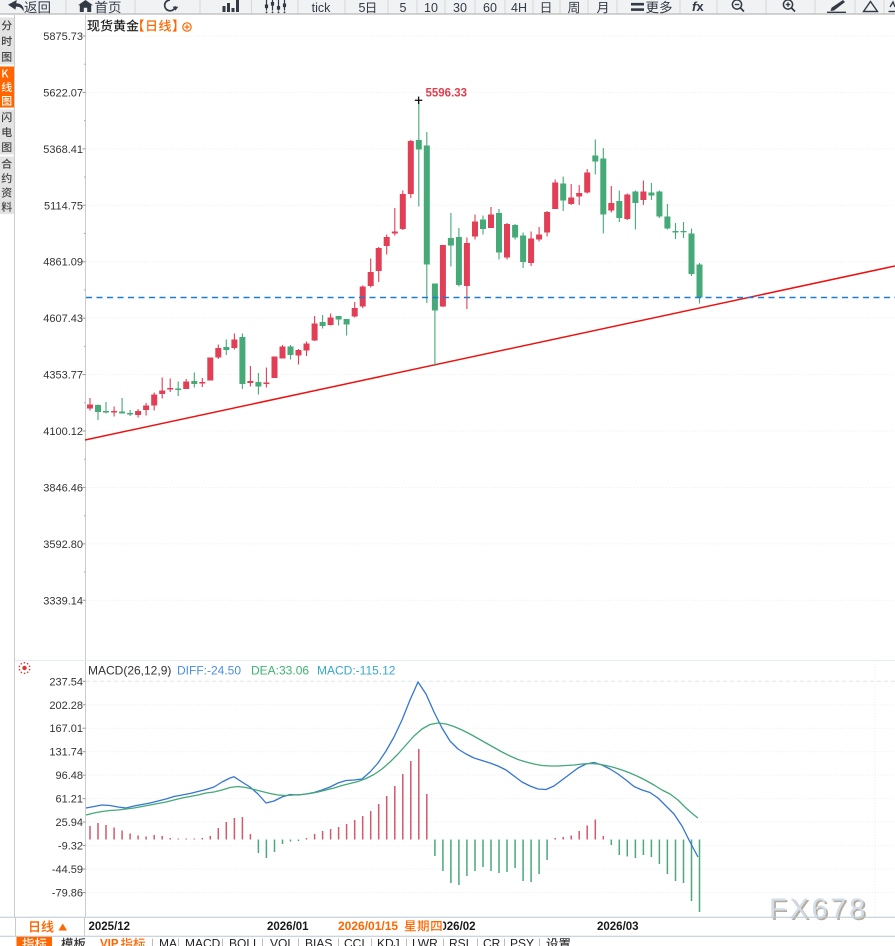 Image resolution: width=895 pixels, height=946 pixels. Describe the element at coordinates (280, 671) in the screenshot. I see `svg-text: DEA:33.06` at that location.